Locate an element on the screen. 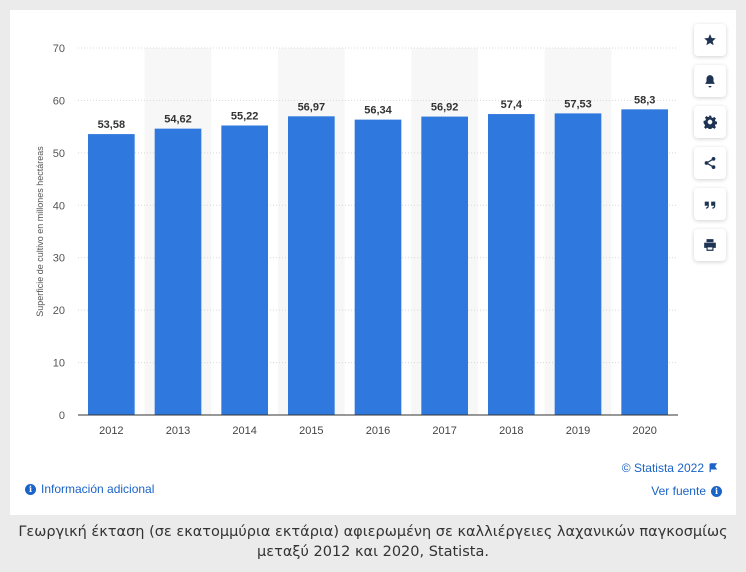 The height and width of the screenshot is (572, 746). y-tick-label: 20 is located at coordinates (59, 311).